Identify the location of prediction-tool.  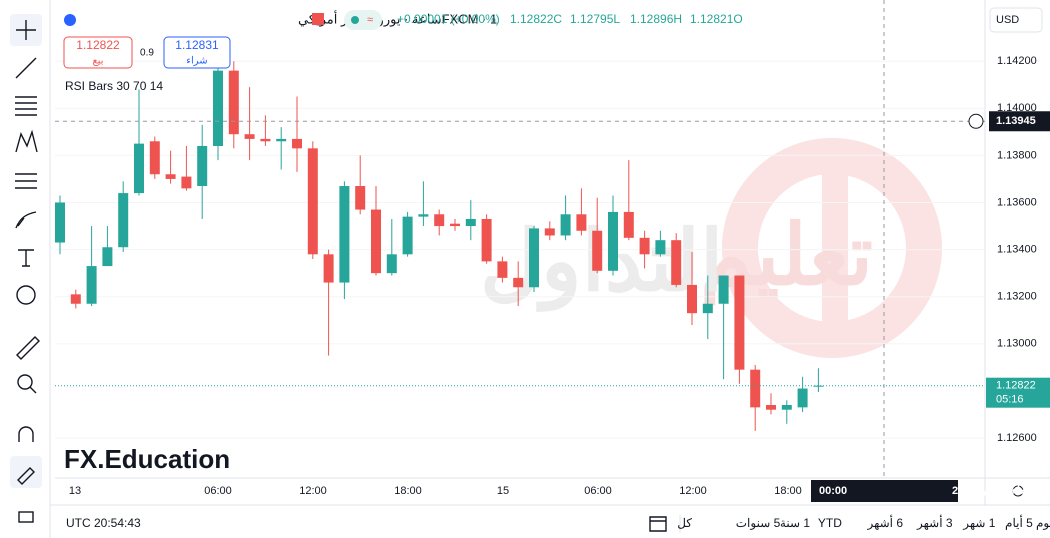
(26, 181).